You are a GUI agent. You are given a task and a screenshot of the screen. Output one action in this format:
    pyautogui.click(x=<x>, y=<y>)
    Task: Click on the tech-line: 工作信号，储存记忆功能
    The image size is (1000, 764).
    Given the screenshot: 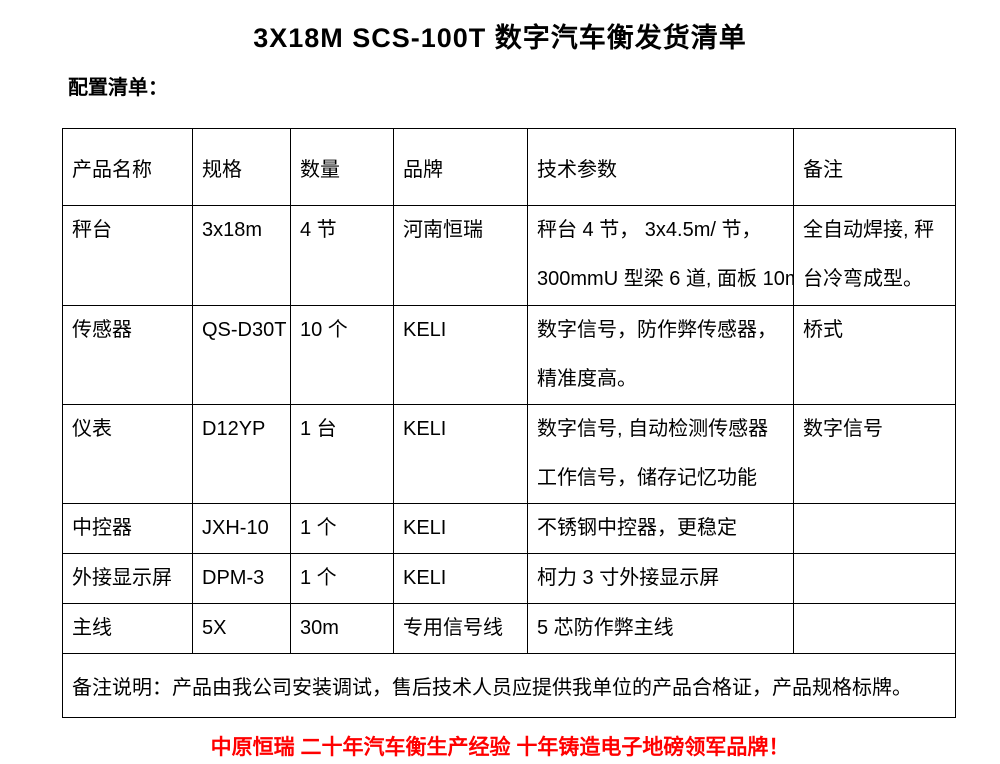 What is the action you would take?
    pyautogui.click(x=647, y=478)
    